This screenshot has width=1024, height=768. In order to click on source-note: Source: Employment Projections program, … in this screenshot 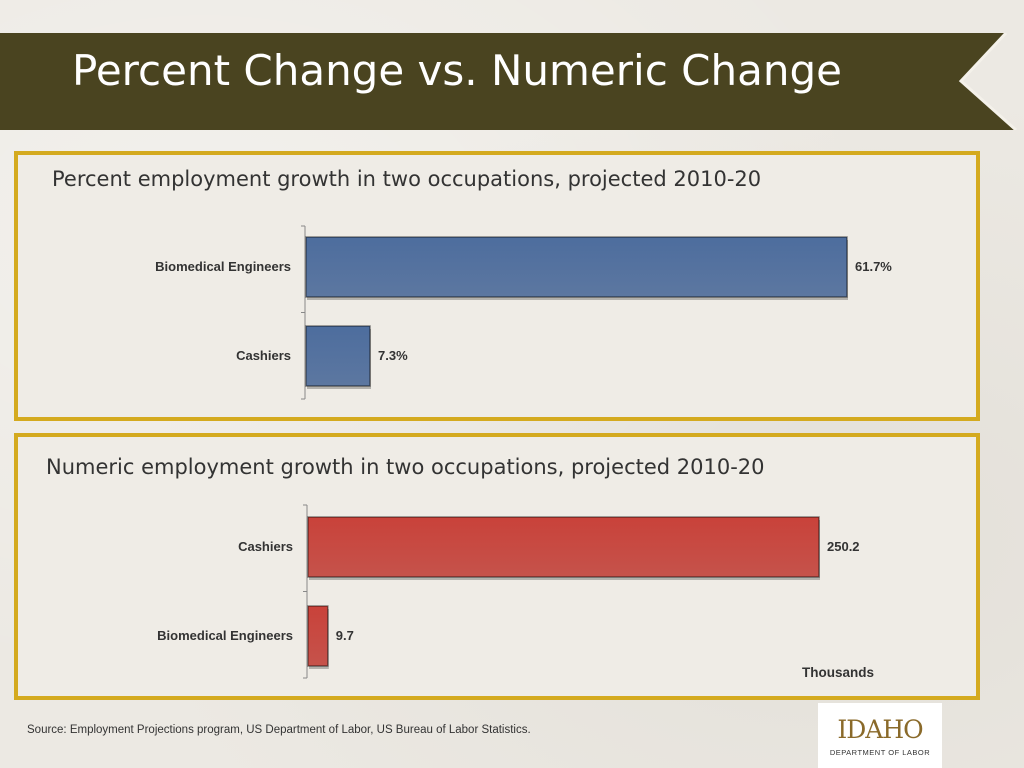, I will do `click(279, 730)`.